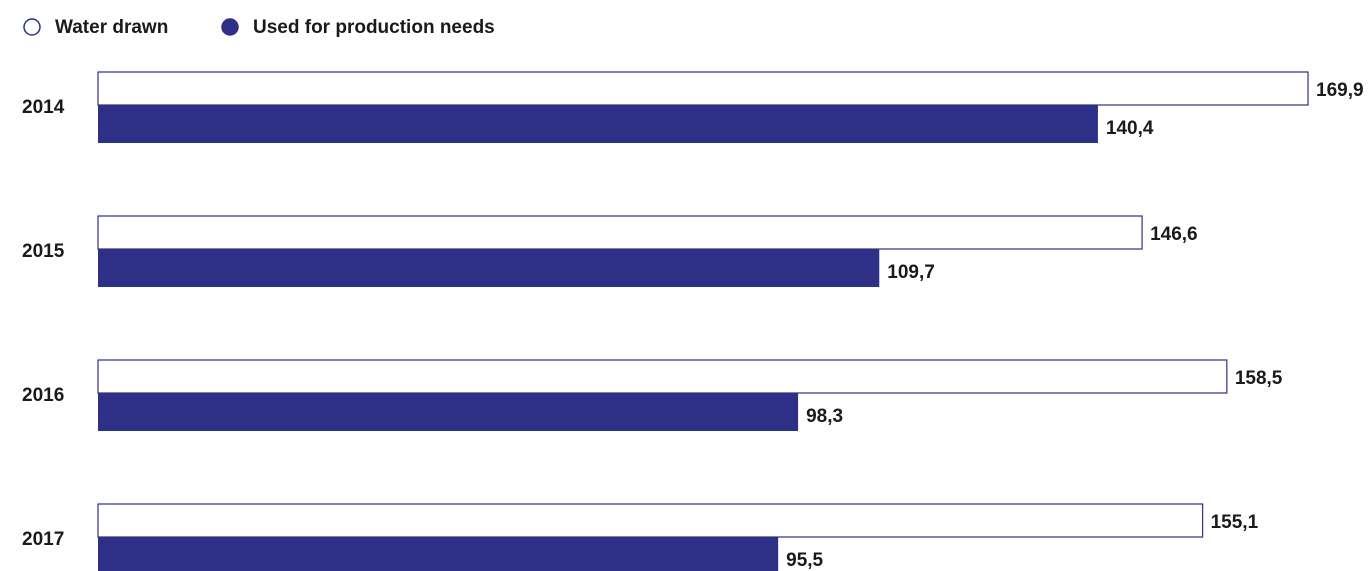 Image resolution: width=1368 pixels, height=571 pixels. I want to click on category-label: 2014, so click(43, 107).